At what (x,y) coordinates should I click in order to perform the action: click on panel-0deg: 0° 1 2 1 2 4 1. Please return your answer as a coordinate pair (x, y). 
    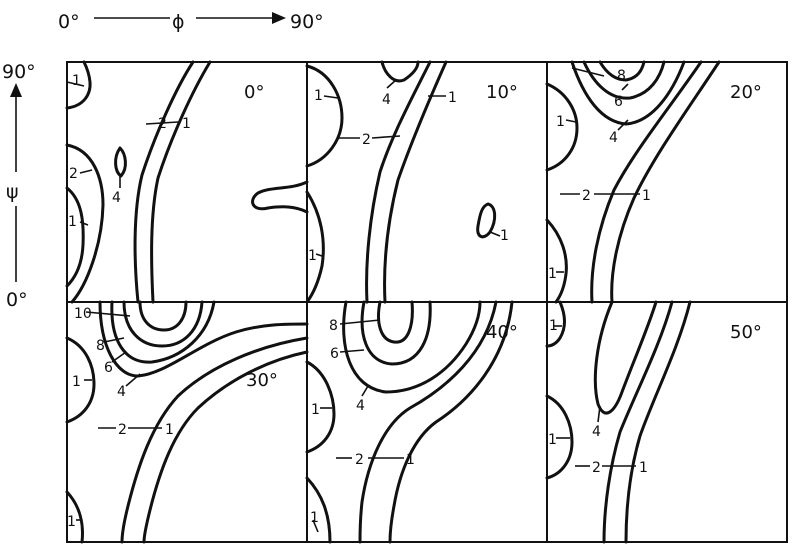
    Looking at the image, I should click on (187, 182).